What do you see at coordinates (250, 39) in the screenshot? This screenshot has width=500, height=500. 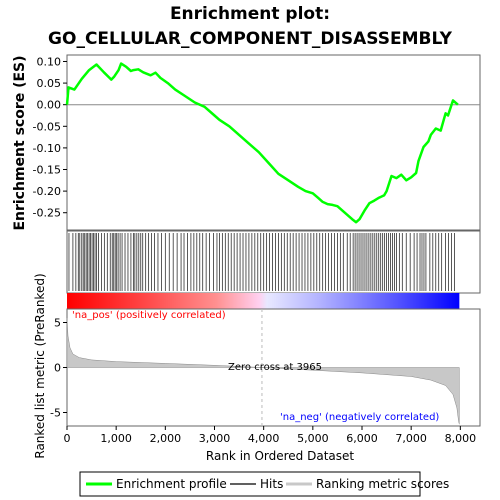 I see `chart-subtitle: GO_CELLULAR_COMPONENT_DISASSEMBLY` at bounding box center [250, 39].